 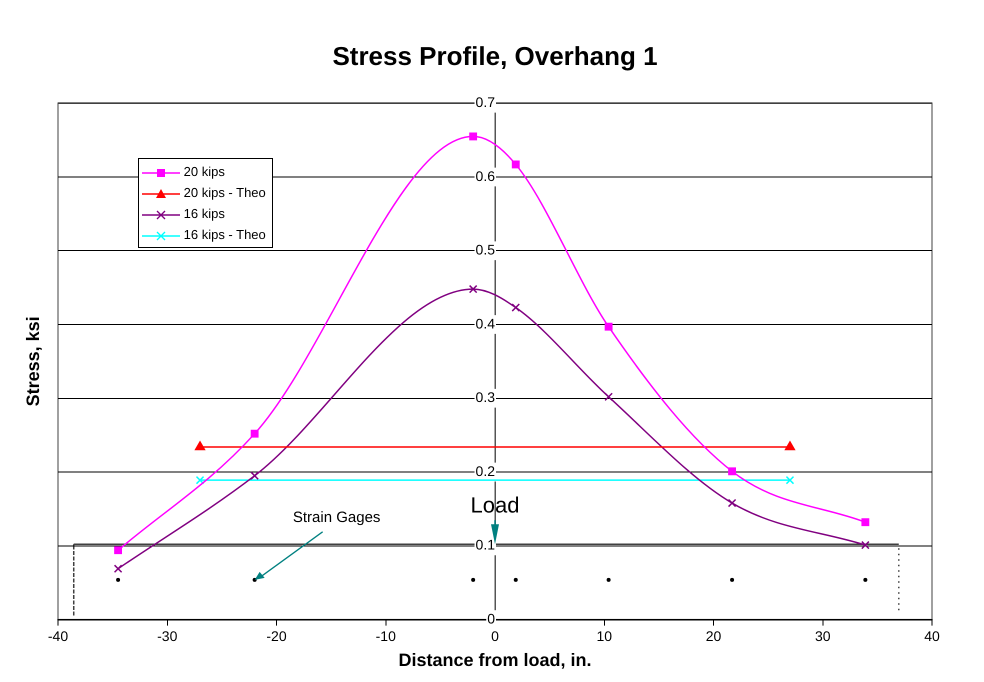 I want to click on x-tick-label: 20, so click(x=714, y=636).